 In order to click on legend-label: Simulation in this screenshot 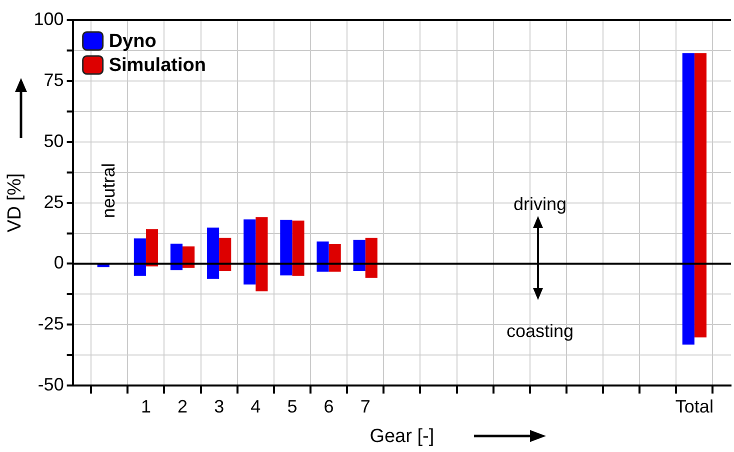, I will do `click(157, 65)`.